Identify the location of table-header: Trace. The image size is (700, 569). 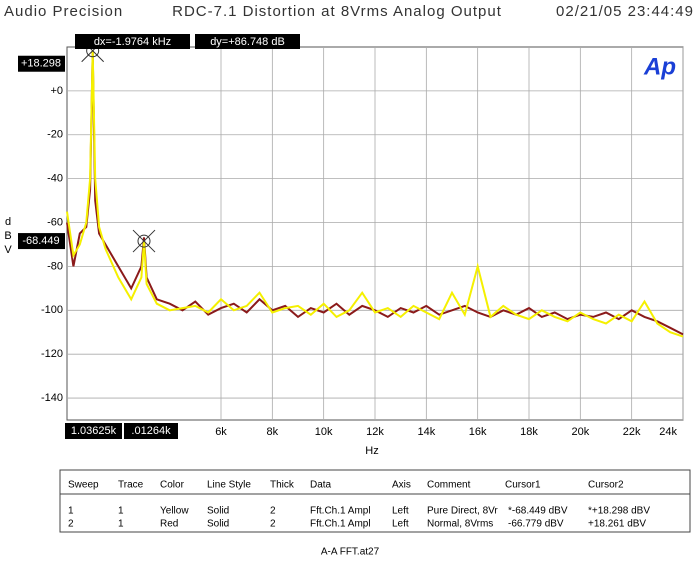
(131, 485).